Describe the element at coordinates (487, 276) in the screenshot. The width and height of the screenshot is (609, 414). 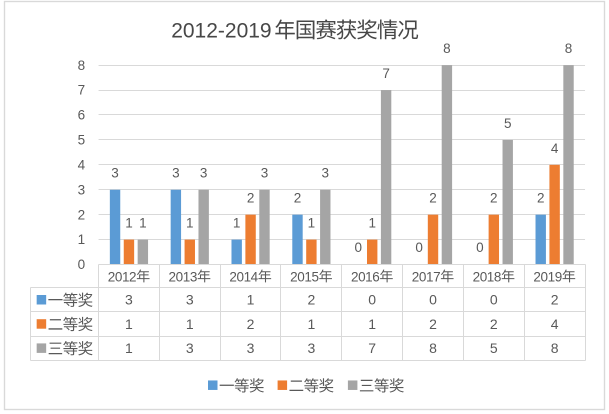
I see `svg-text: 2018` at that location.